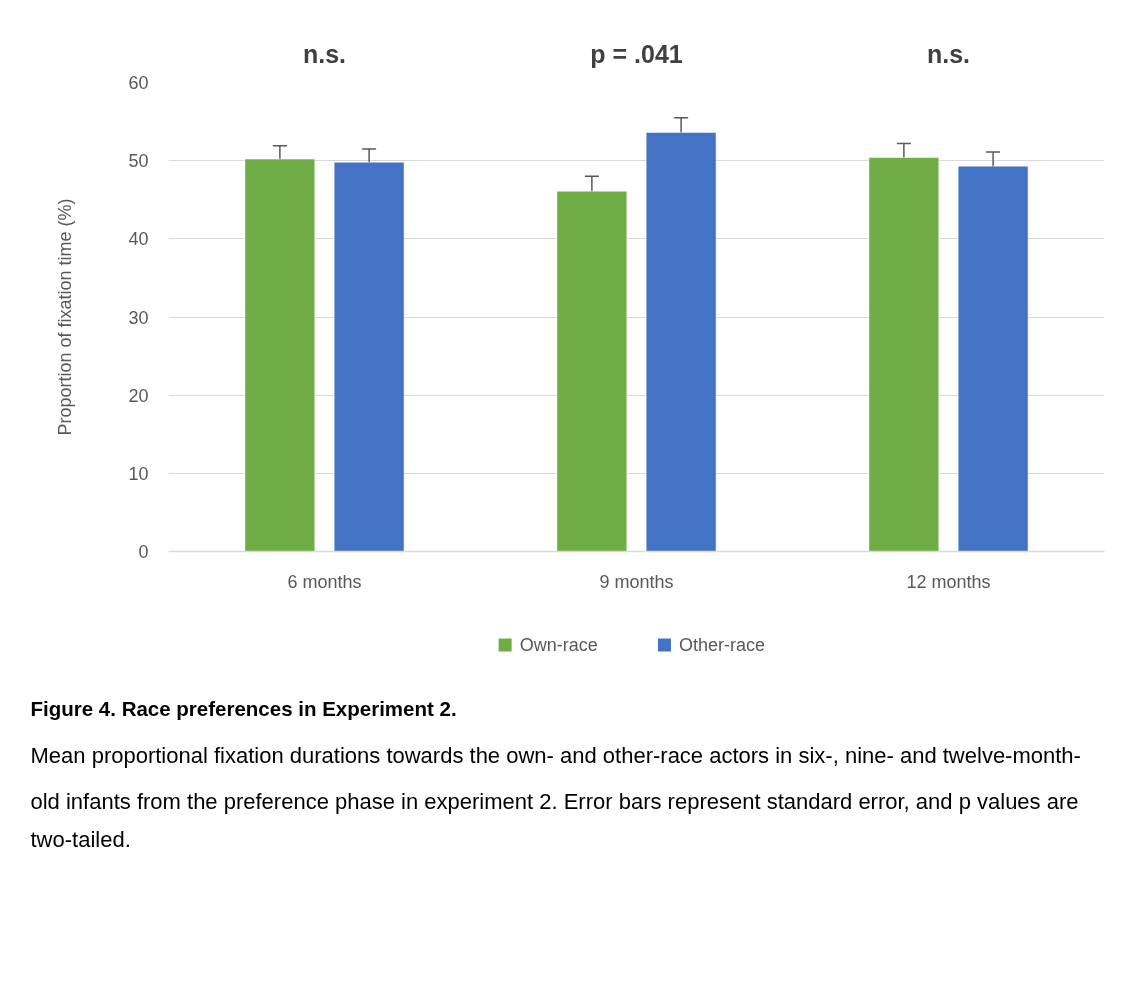 This screenshot has width=1139, height=983. What do you see at coordinates (243, 708) in the screenshot?
I see `text: Figure 4. Race preferences in Experiment 2.` at bounding box center [243, 708].